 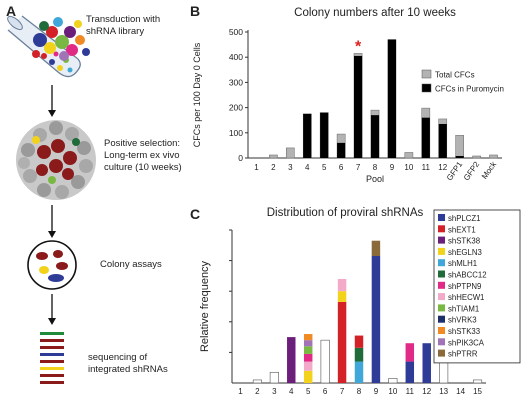 What do you see at coordinates (466, 342) in the screenshot?
I see `legend-label: shPIK3CA` at bounding box center [466, 342].